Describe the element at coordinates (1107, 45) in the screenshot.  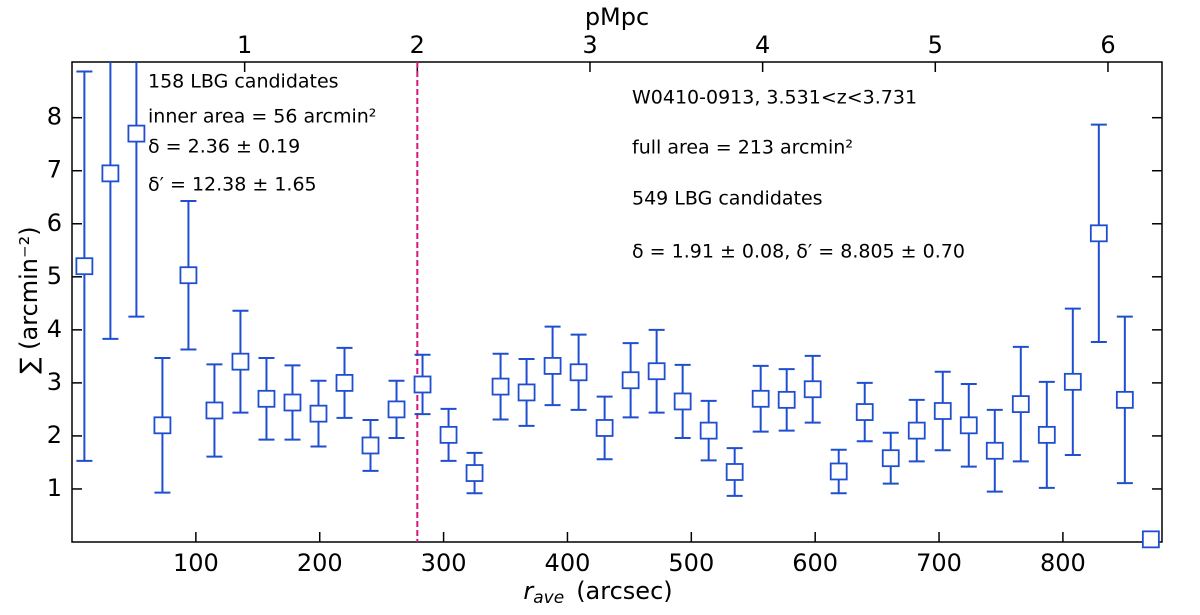
I see `x2-tick-label: 6` at that location.